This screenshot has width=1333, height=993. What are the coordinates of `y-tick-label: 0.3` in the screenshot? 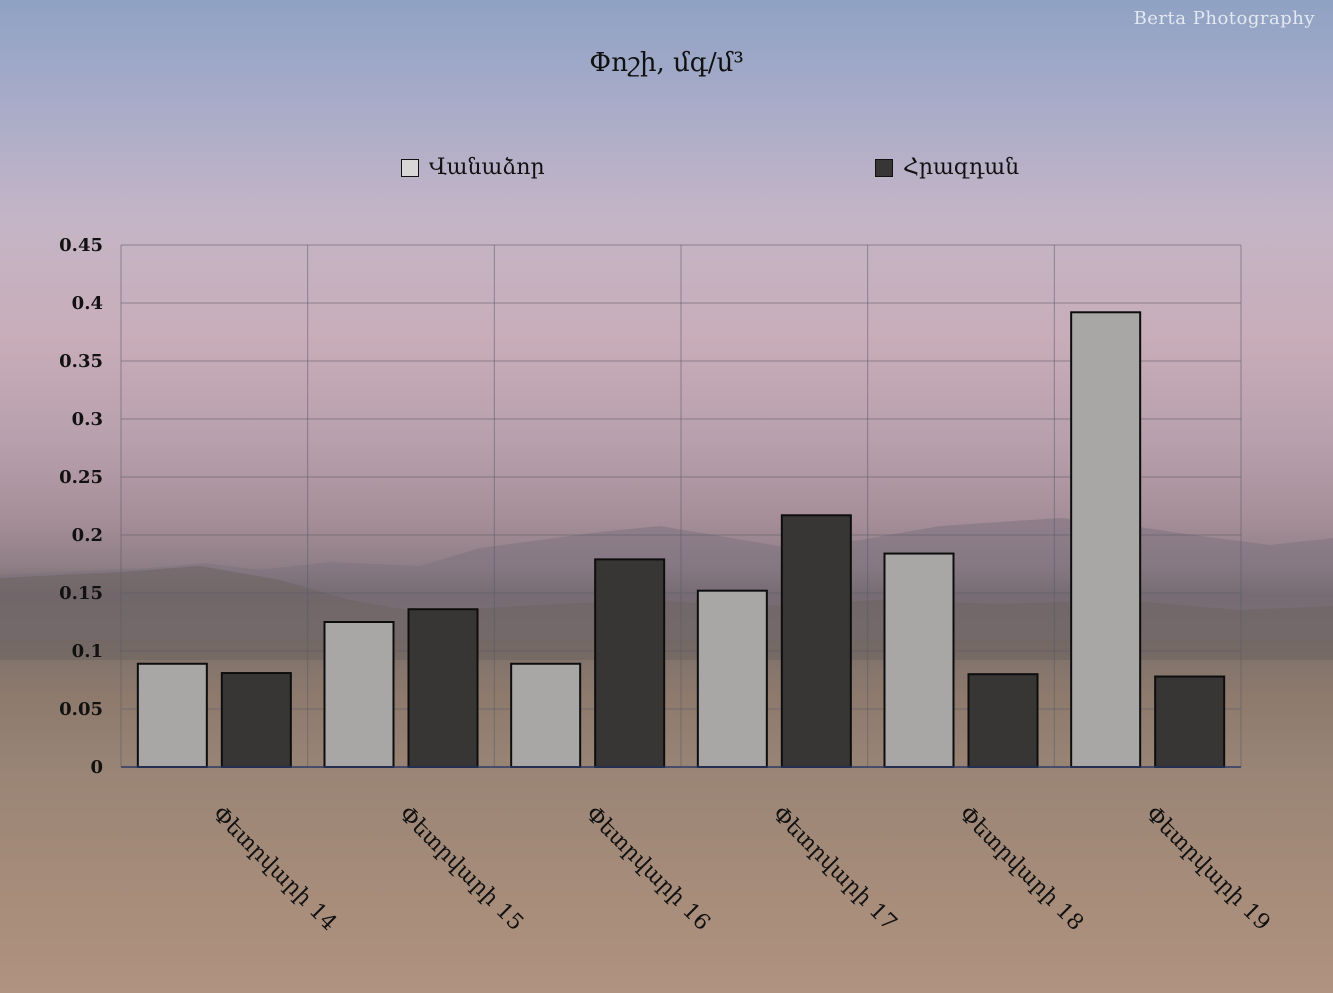 It's located at (87, 419).